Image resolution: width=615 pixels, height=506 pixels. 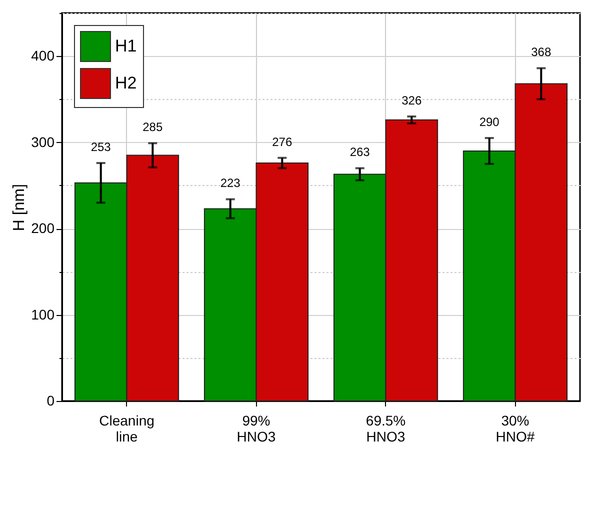 I want to click on legend-label: H2, so click(x=126, y=83).